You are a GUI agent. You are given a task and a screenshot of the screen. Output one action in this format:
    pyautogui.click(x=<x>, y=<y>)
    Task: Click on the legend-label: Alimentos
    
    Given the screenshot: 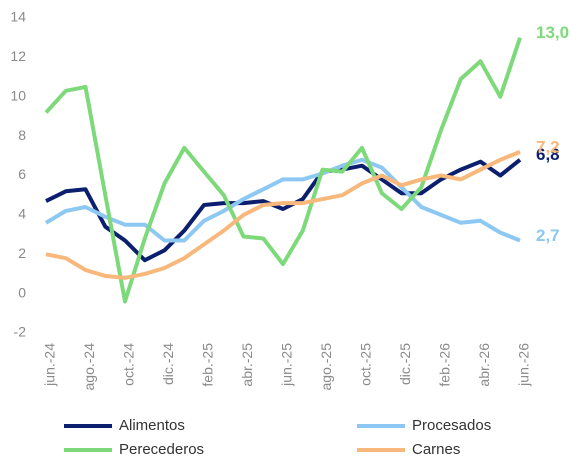 What is the action you would take?
    pyautogui.click(x=152, y=425)
    